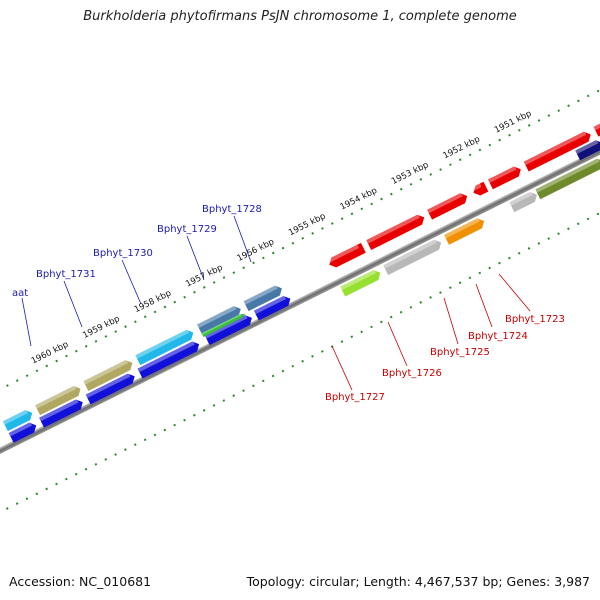 Image resolution: width=600 pixels, height=600 pixels. I want to click on gene-label: Bphyt_1729, so click(187, 229).